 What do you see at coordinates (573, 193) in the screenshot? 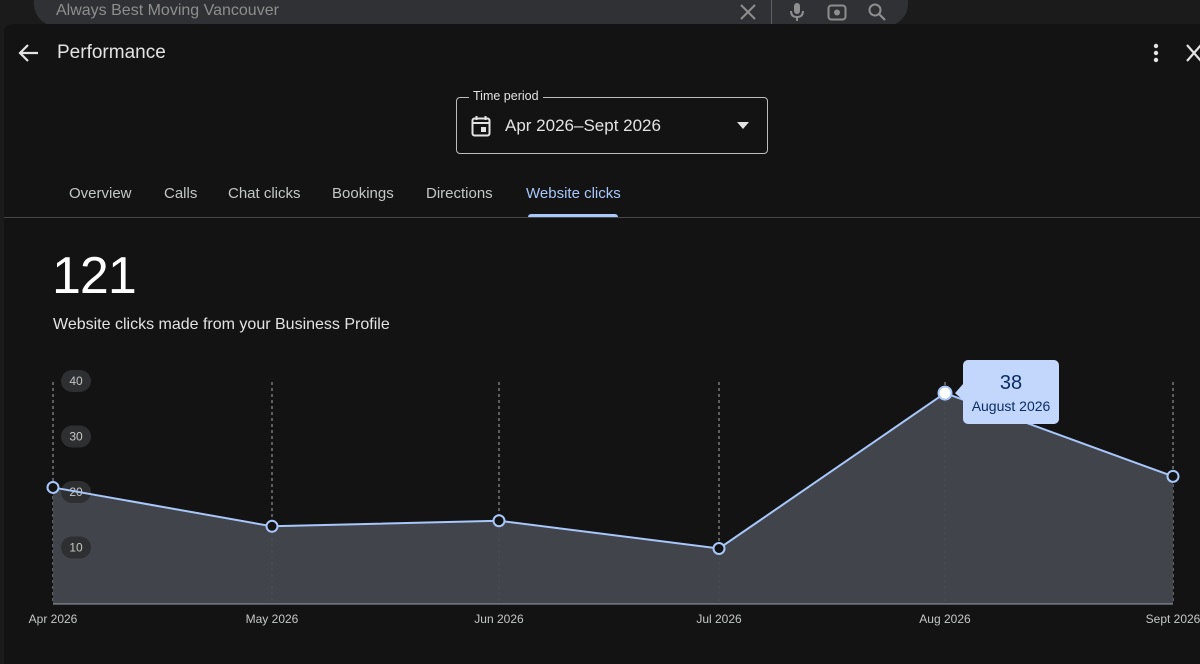
I see `tab-website-clicks: Website clicks` at bounding box center [573, 193].